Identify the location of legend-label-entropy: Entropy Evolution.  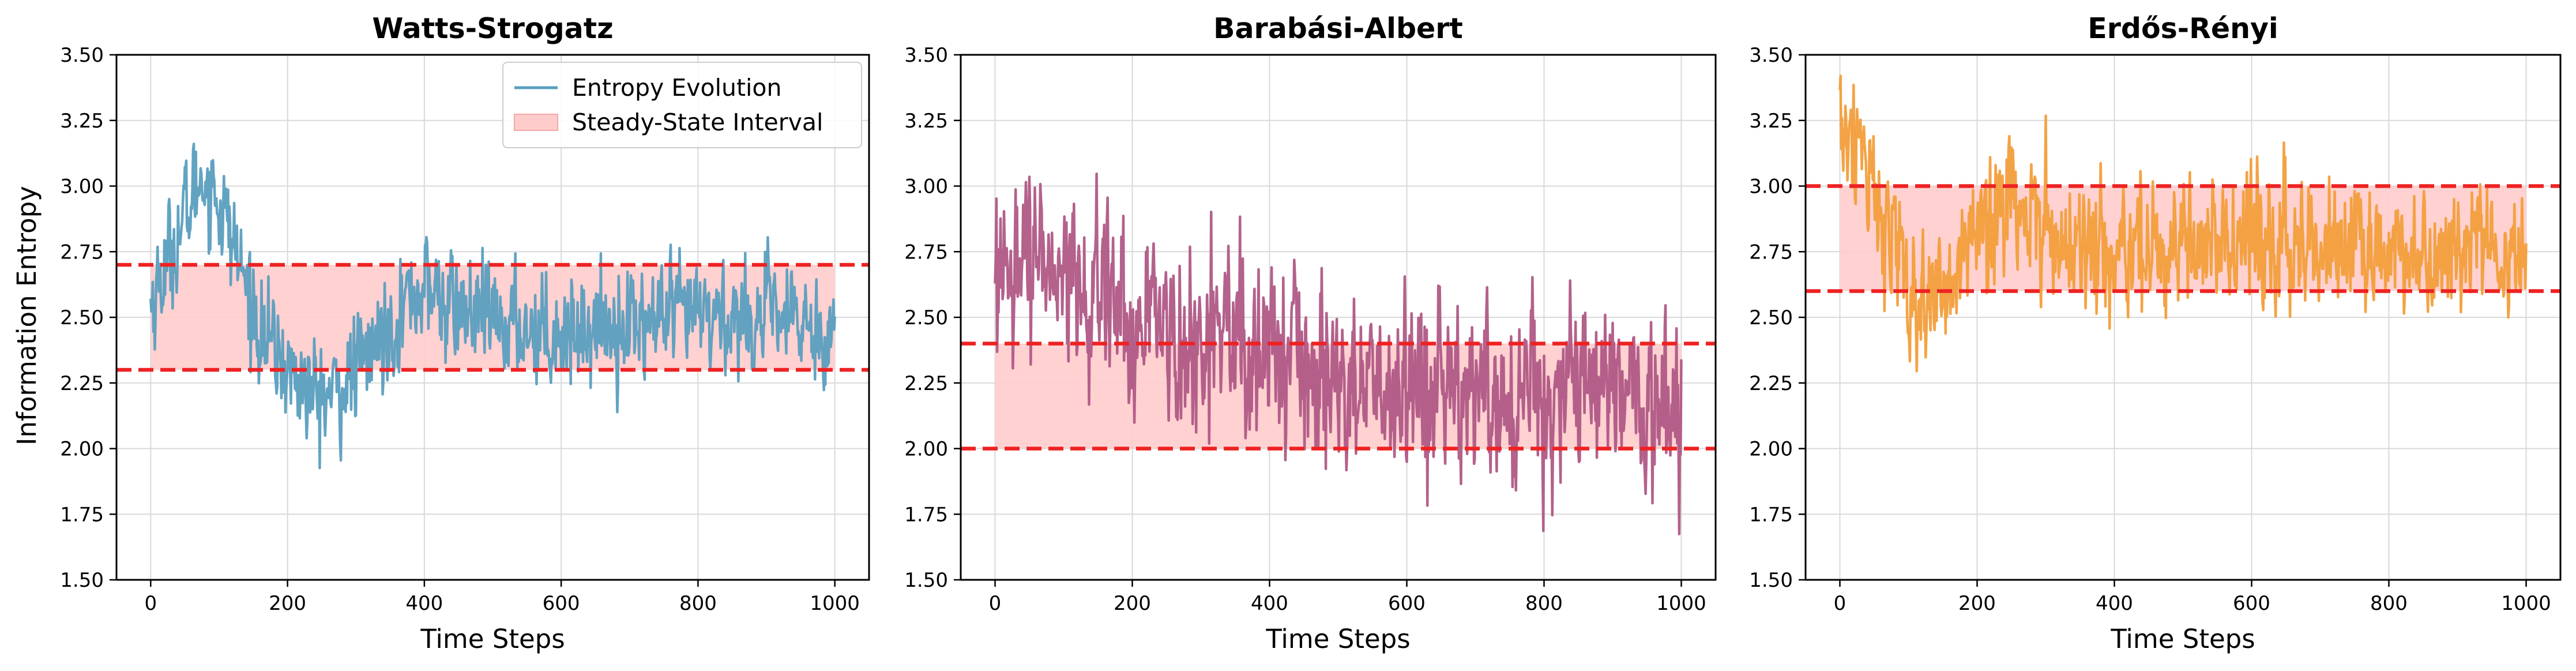
(677, 88).